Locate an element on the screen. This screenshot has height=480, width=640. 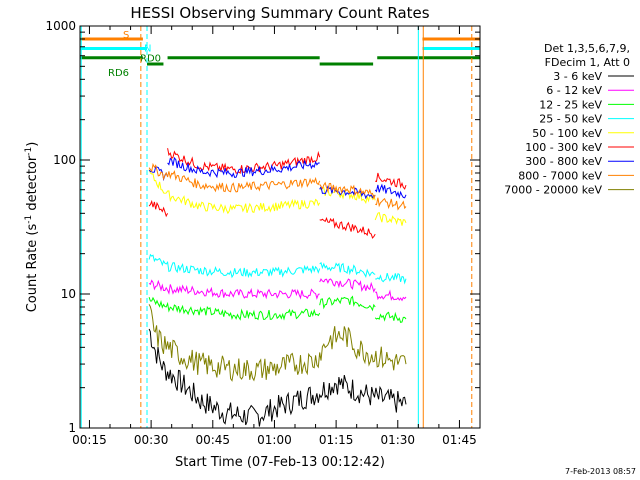
x-tick-label-4: 01:15 is located at coordinates (336, 440).